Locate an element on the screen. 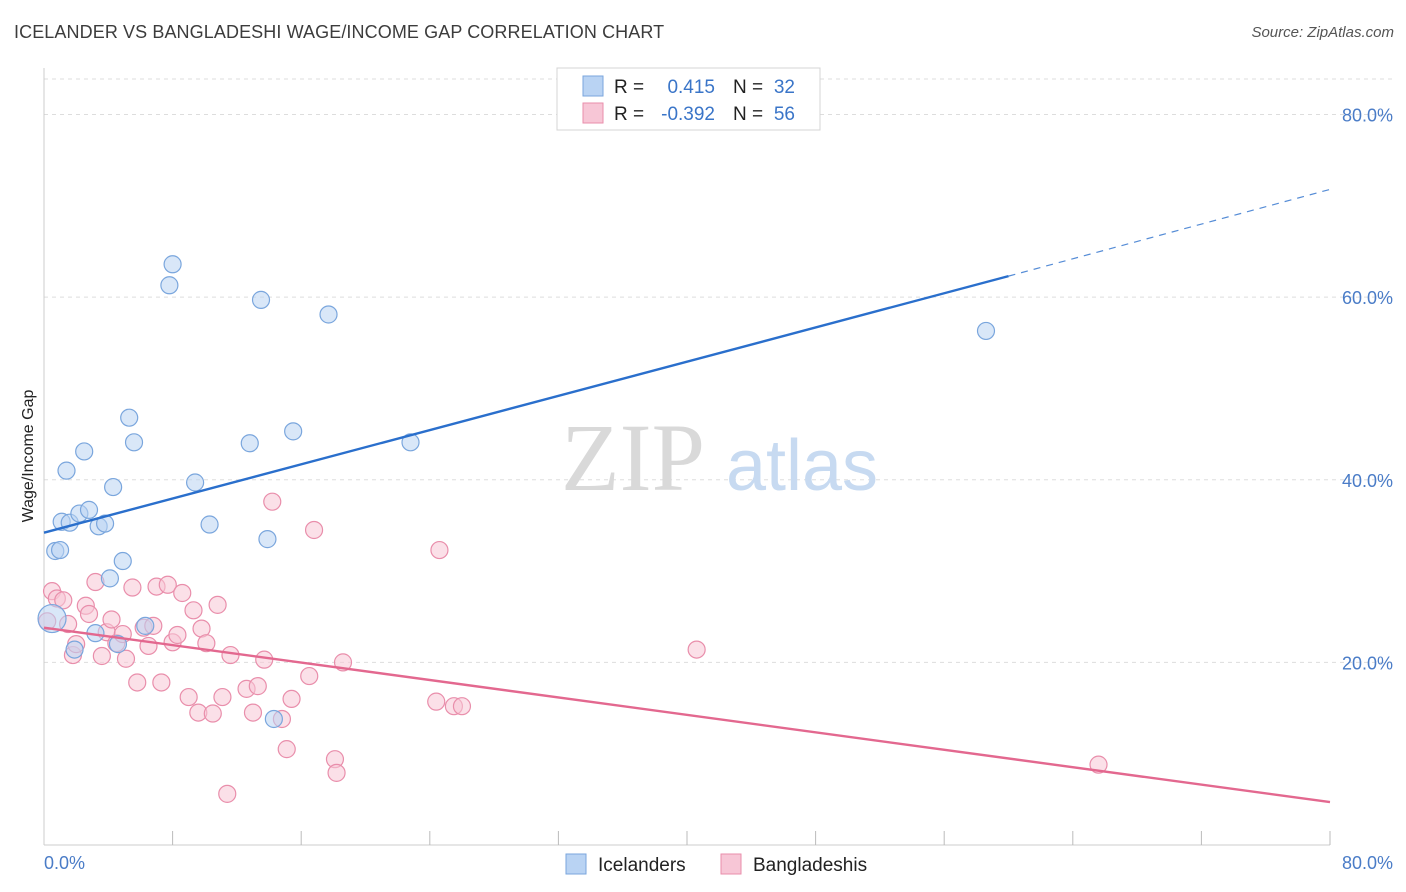  legend-n-label-2: N = is located at coordinates (748, 114).